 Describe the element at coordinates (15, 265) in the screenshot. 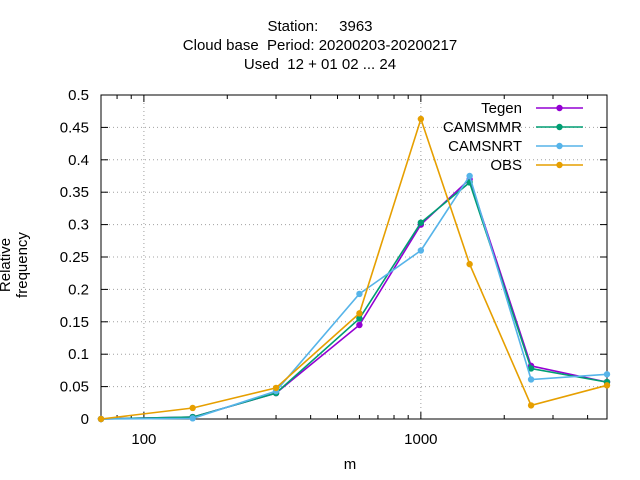

I see `y-axis-label: Relative frequency` at that location.